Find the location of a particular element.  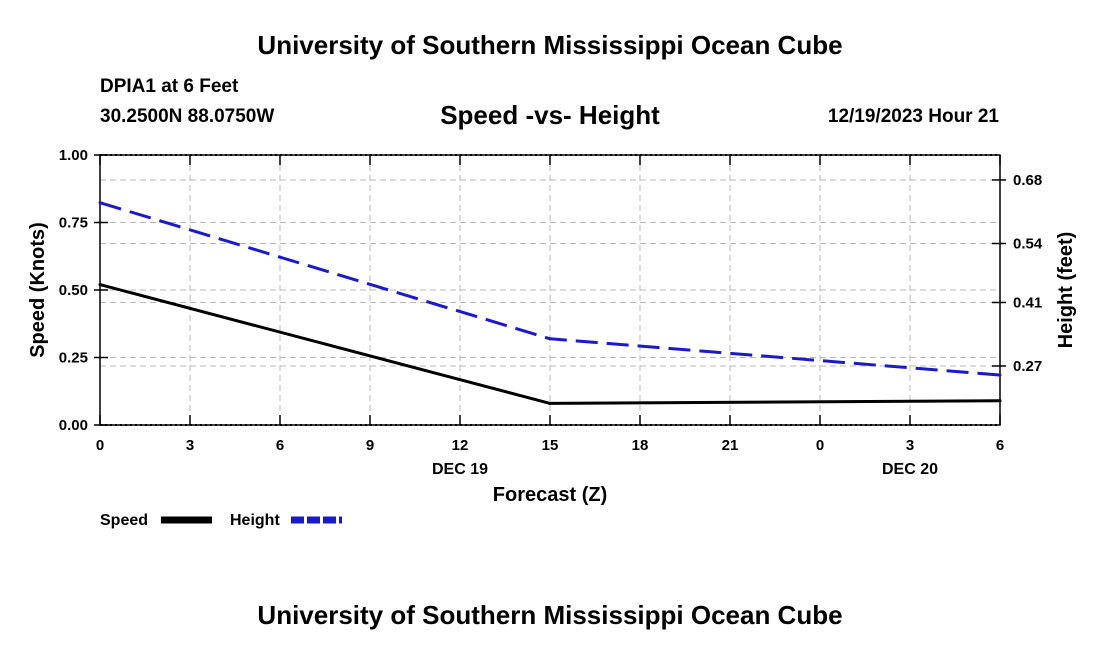

y2-tick-label: 0.54 is located at coordinates (1028, 243).